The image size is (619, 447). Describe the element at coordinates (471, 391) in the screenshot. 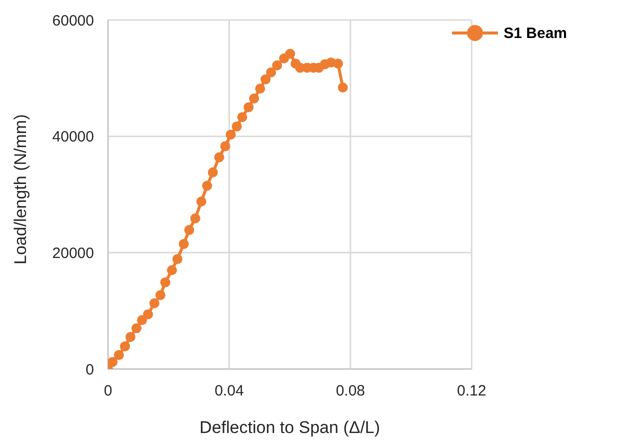

I see `x-tick-label: 0.12` at that location.